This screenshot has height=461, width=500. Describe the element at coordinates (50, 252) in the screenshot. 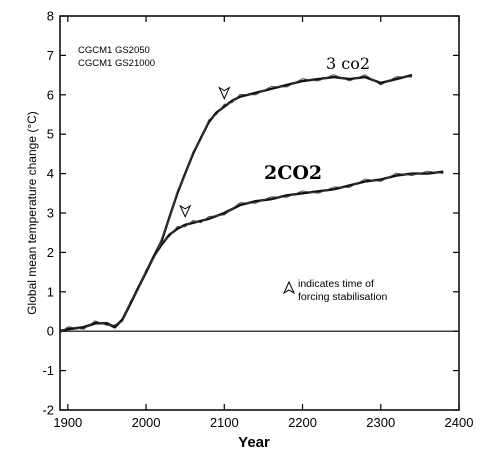

I see `y-tick-label: 2` at that location.